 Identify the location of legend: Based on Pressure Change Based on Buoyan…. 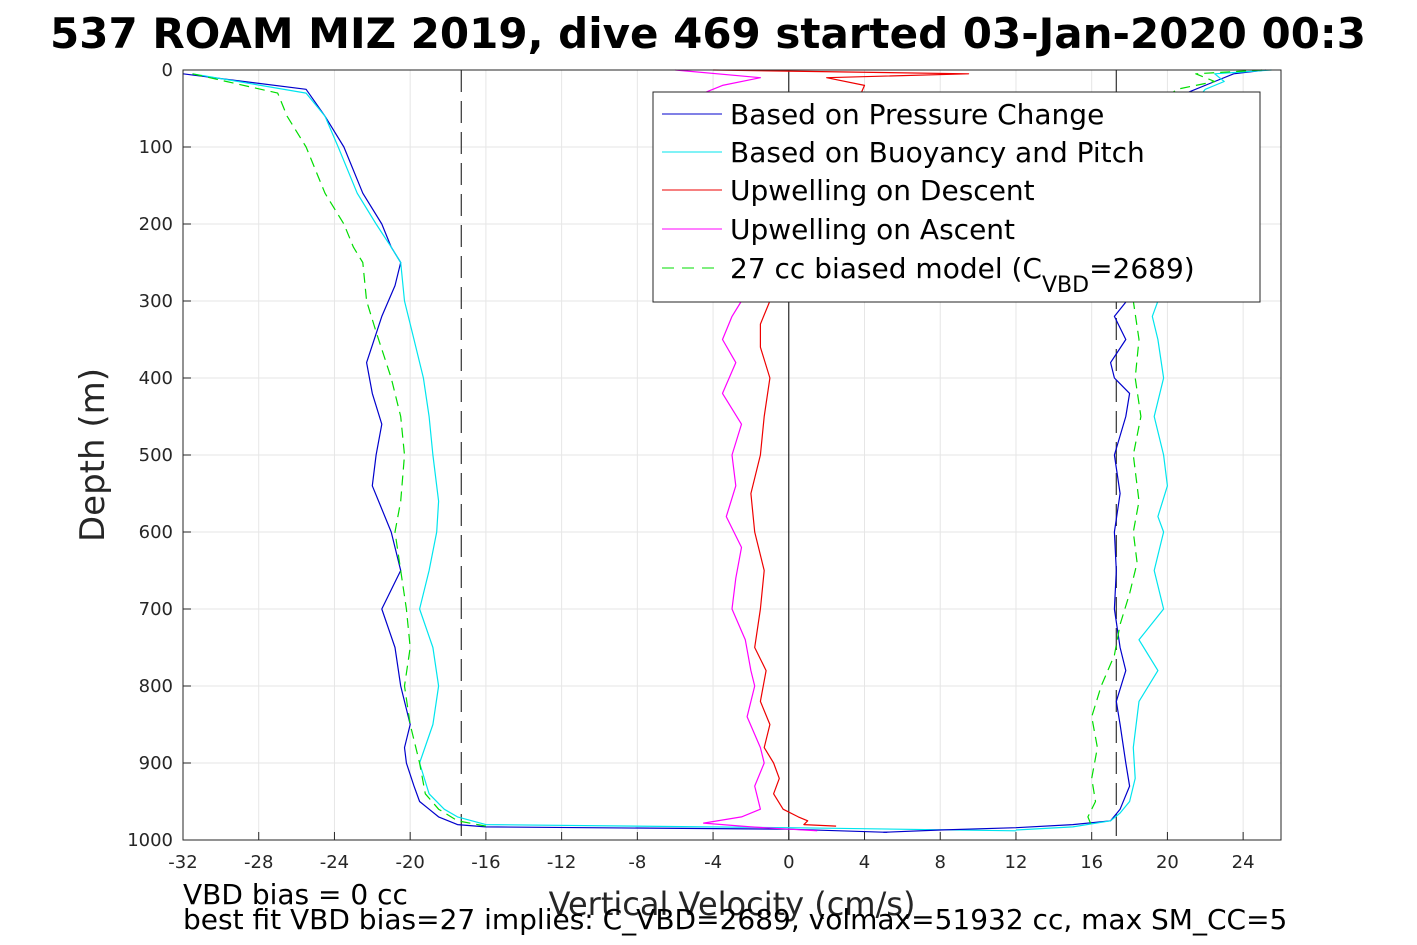
(956, 197).